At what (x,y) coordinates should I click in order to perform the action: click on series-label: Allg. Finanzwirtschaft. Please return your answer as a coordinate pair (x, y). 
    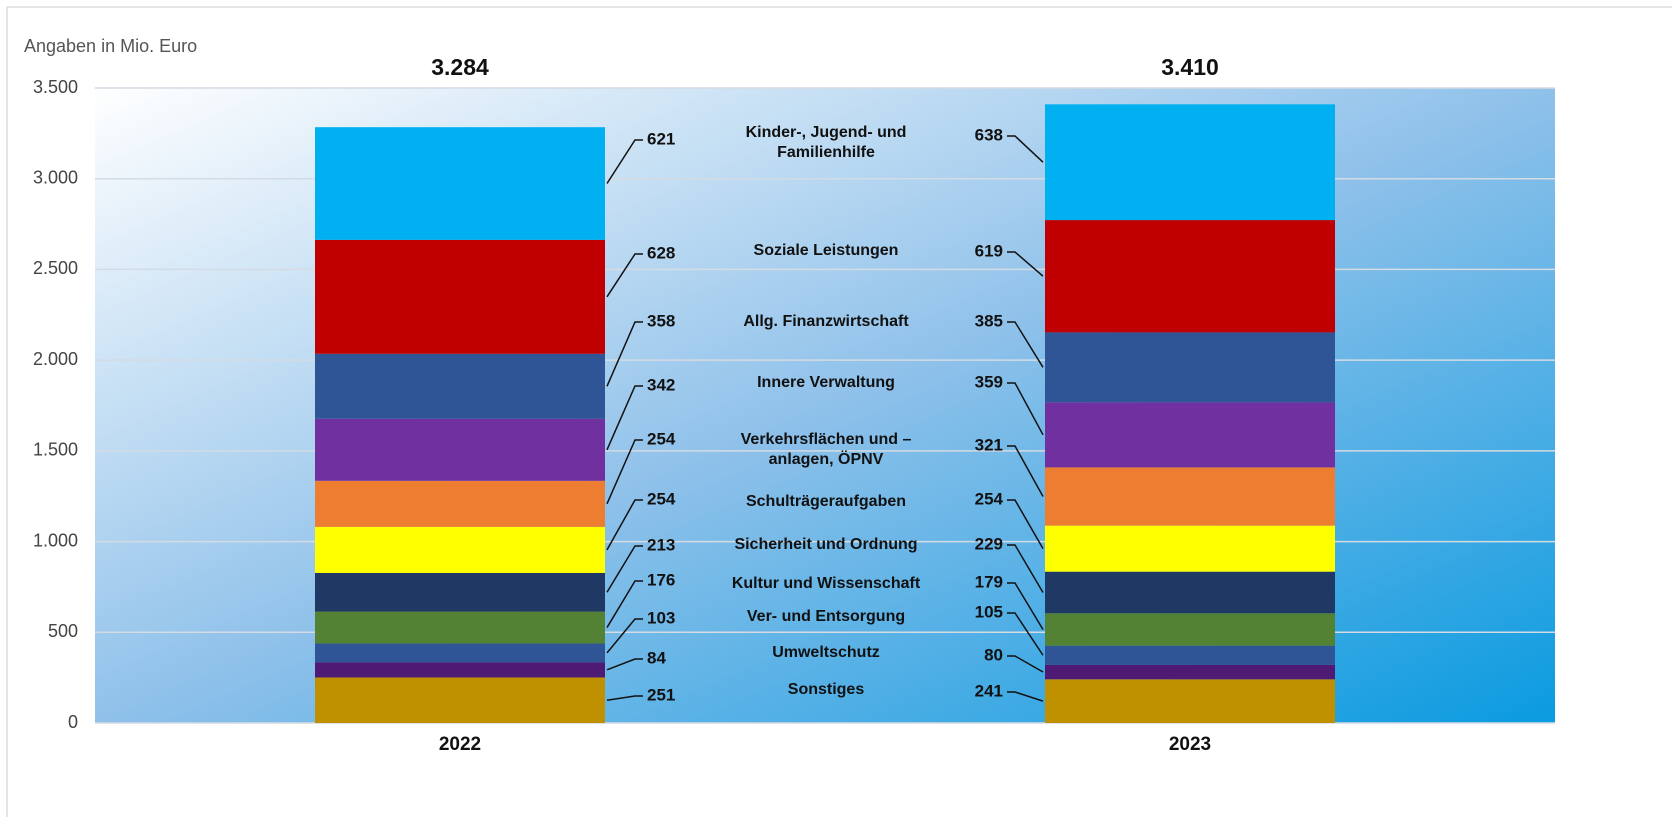
    Looking at the image, I should click on (826, 321).